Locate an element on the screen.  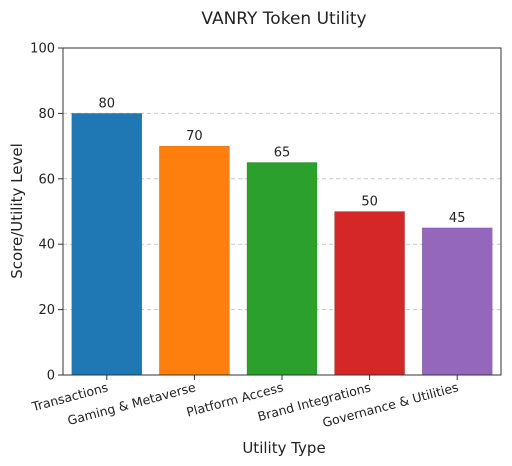
y-axis-label: Score/Utility Level is located at coordinates (17, 211).